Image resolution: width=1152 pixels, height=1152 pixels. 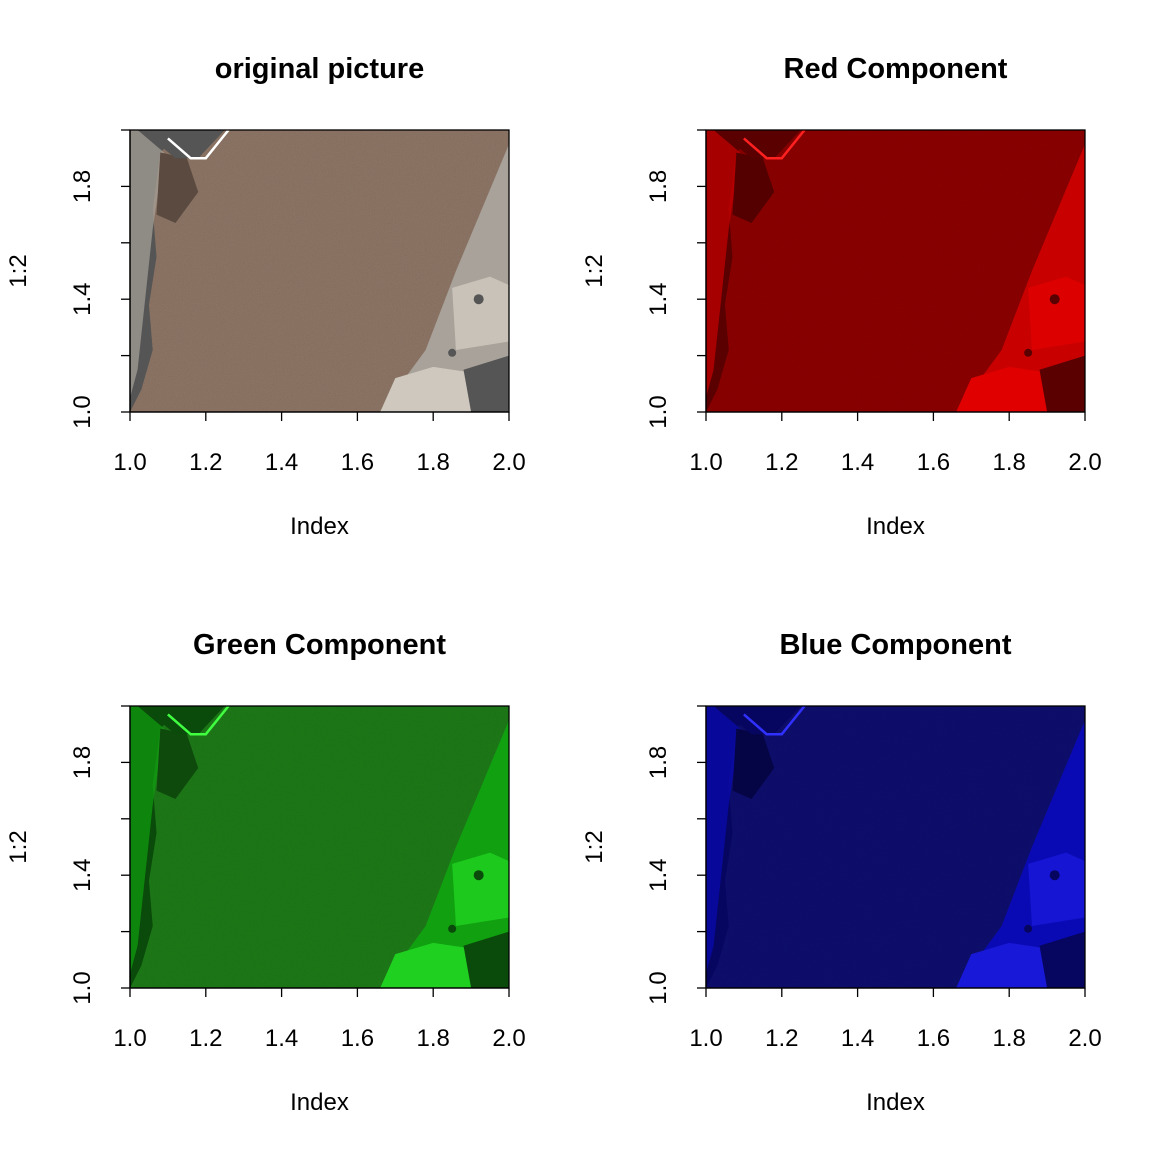 I want to click on panel-title: original picture, so click(x=319, y=69).